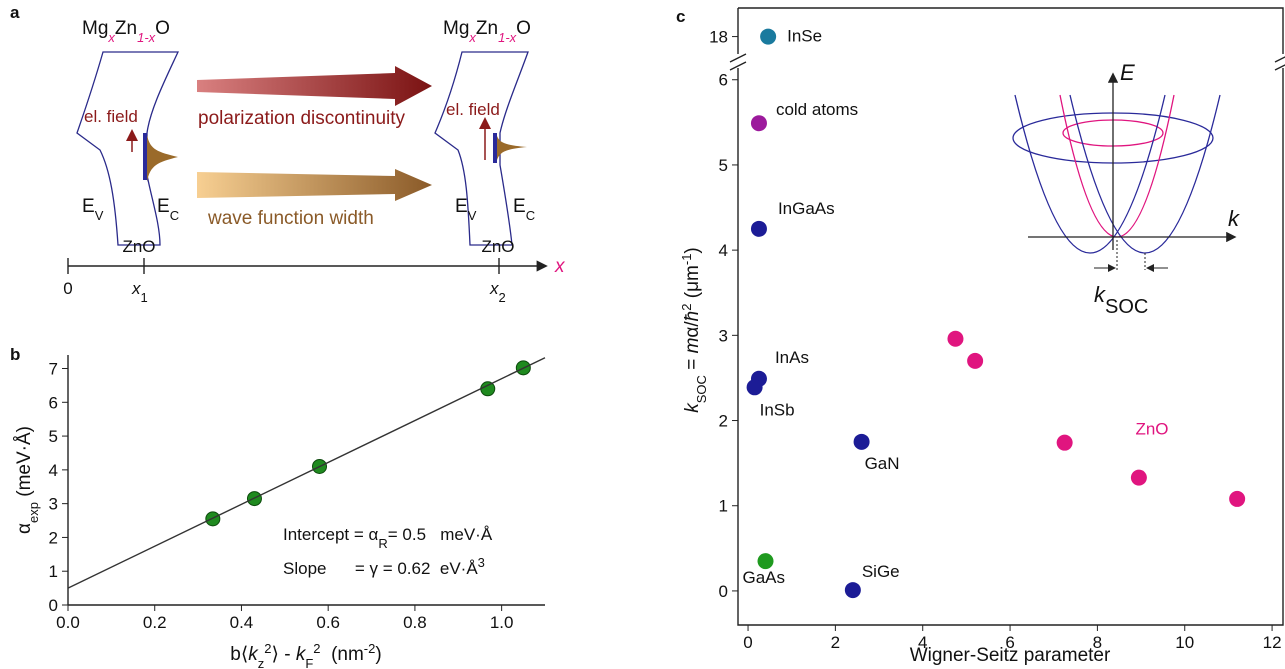 The image size is (1285, 669). What do you see at coordinates (370, 648) in the screenshot?
I see `title-part: -2` at bounding box center [370, 648].